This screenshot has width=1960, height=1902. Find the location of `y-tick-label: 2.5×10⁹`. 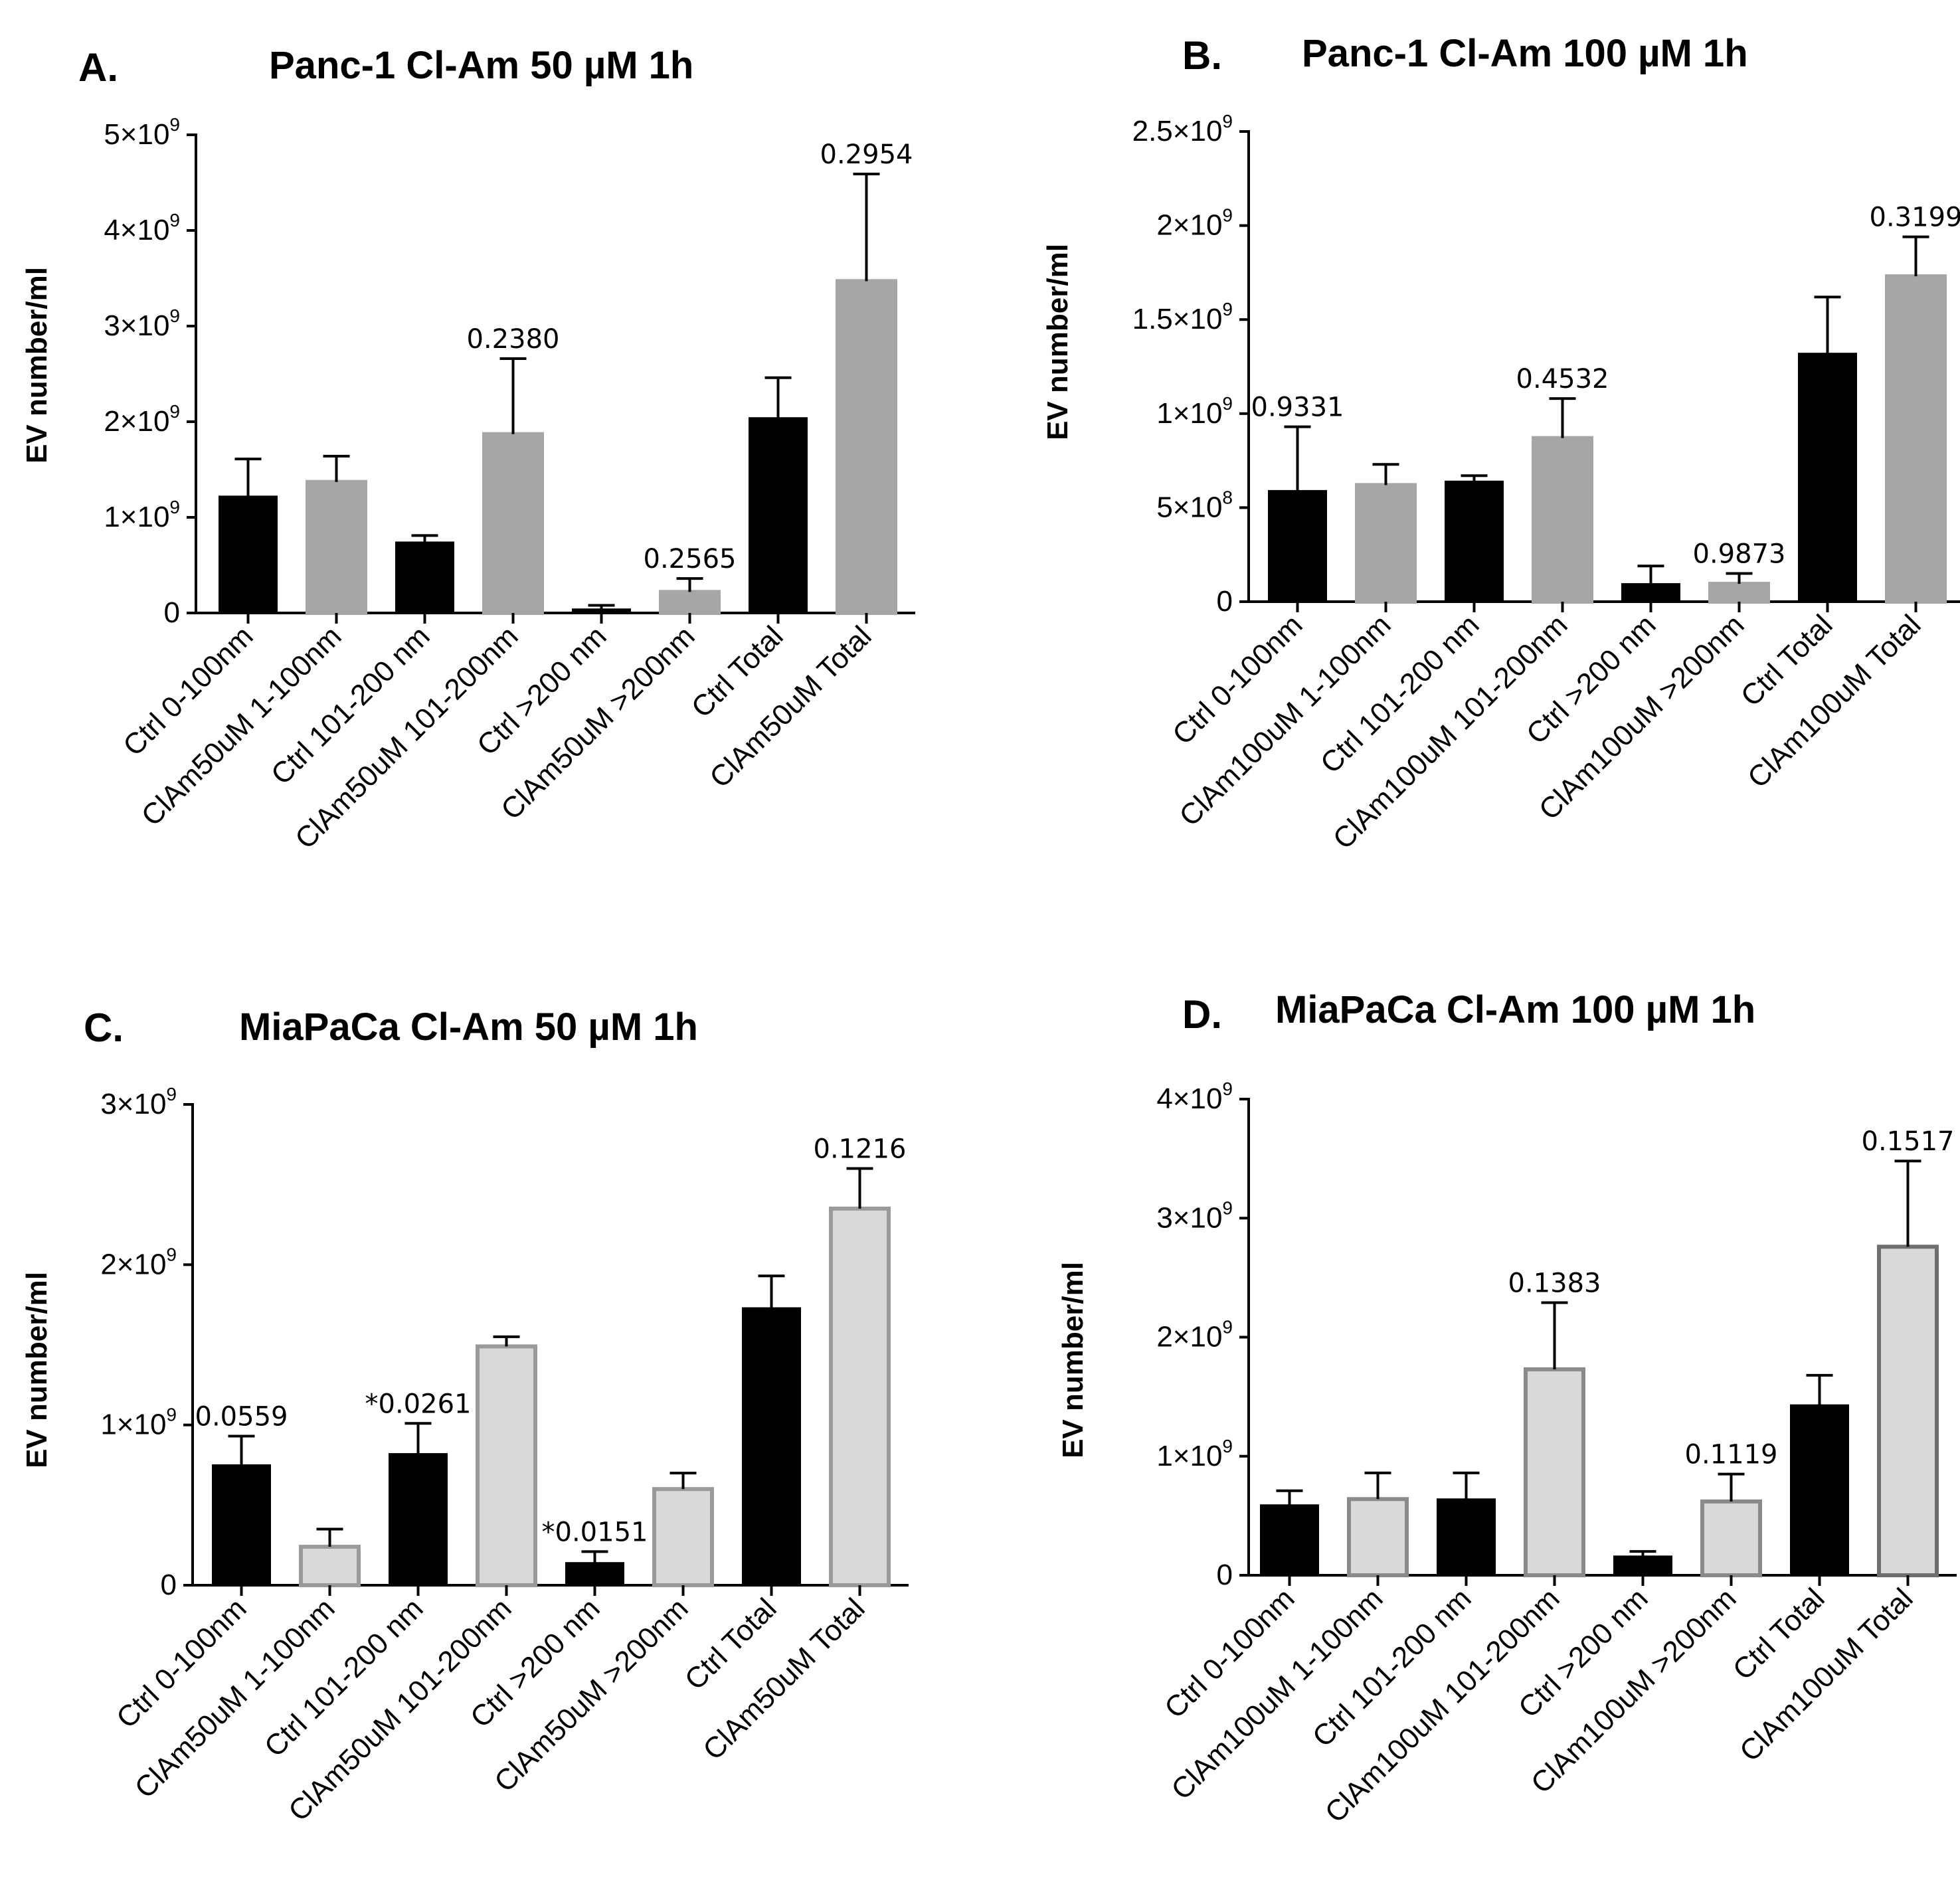

y-tick-label: 2.5×10⁹ is located at coordinates (1183, 129).